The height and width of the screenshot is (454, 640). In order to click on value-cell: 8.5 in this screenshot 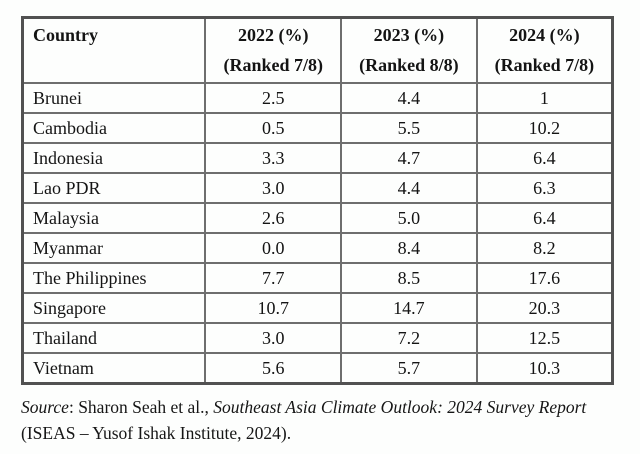, I will do `click(409, 278)`.